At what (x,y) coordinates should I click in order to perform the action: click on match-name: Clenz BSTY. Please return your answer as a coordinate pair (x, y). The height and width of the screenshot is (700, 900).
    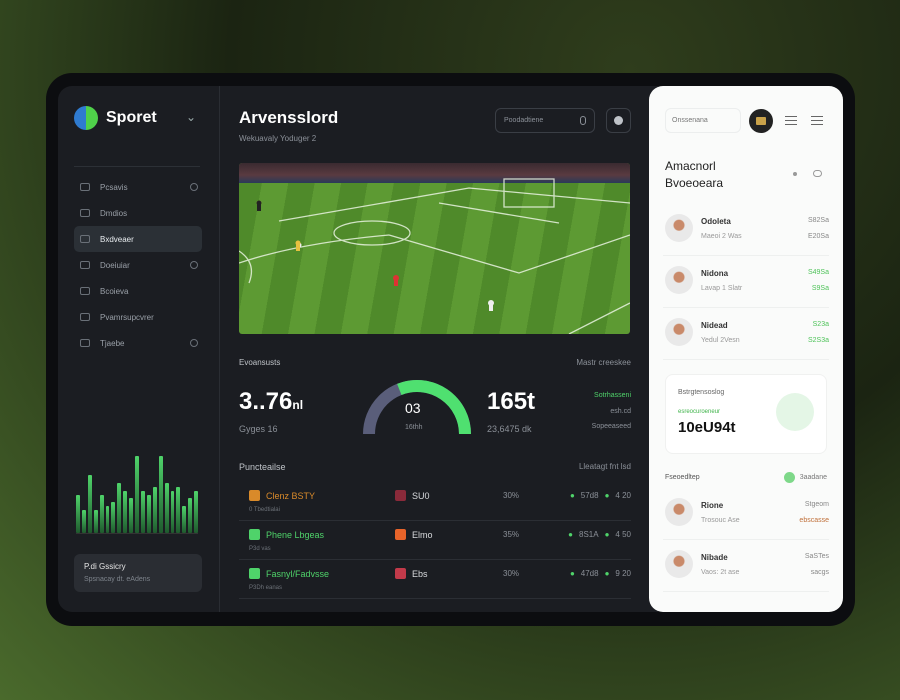
    Looking at the image, I should click on (282, 495).